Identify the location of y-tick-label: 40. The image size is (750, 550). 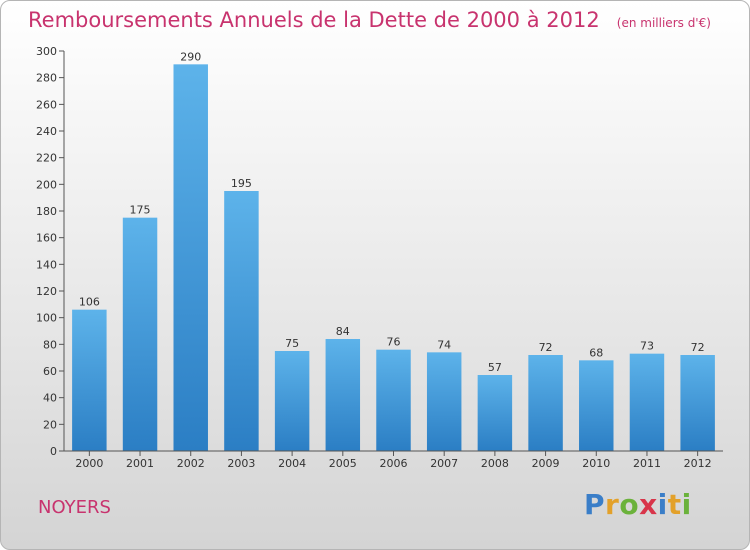
(50, 398).